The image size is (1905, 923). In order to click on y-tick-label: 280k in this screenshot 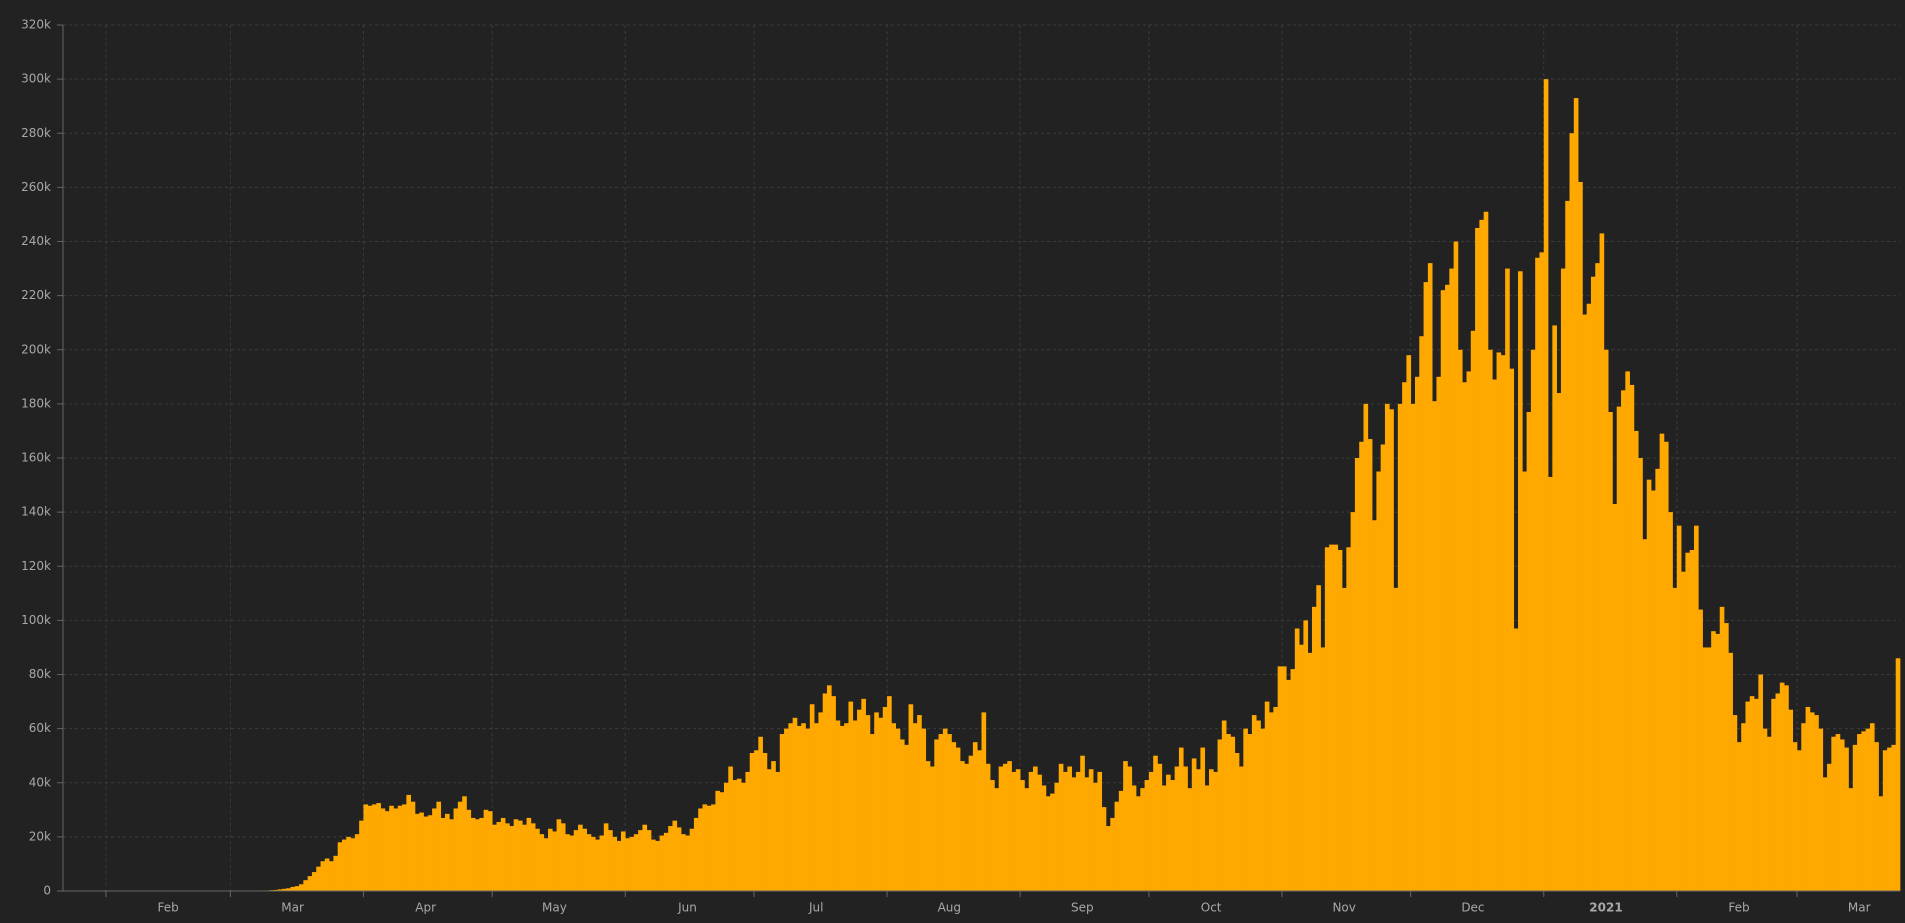, I will do `click(36, 133)`.